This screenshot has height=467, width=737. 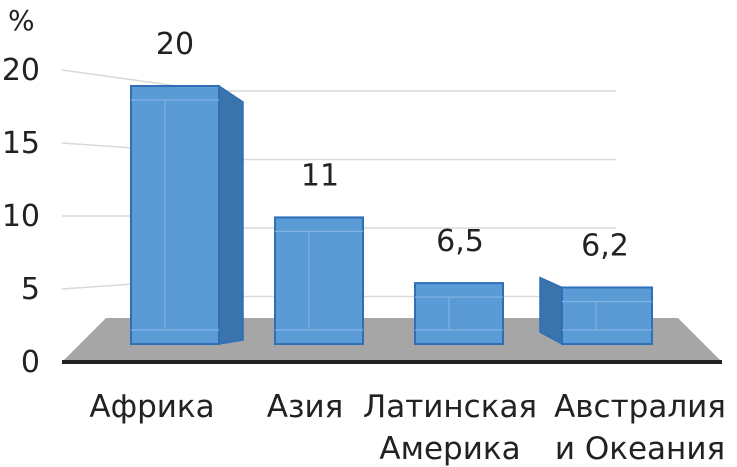 I want to click on y-tick-label: 5, so click(x=30, y=289).